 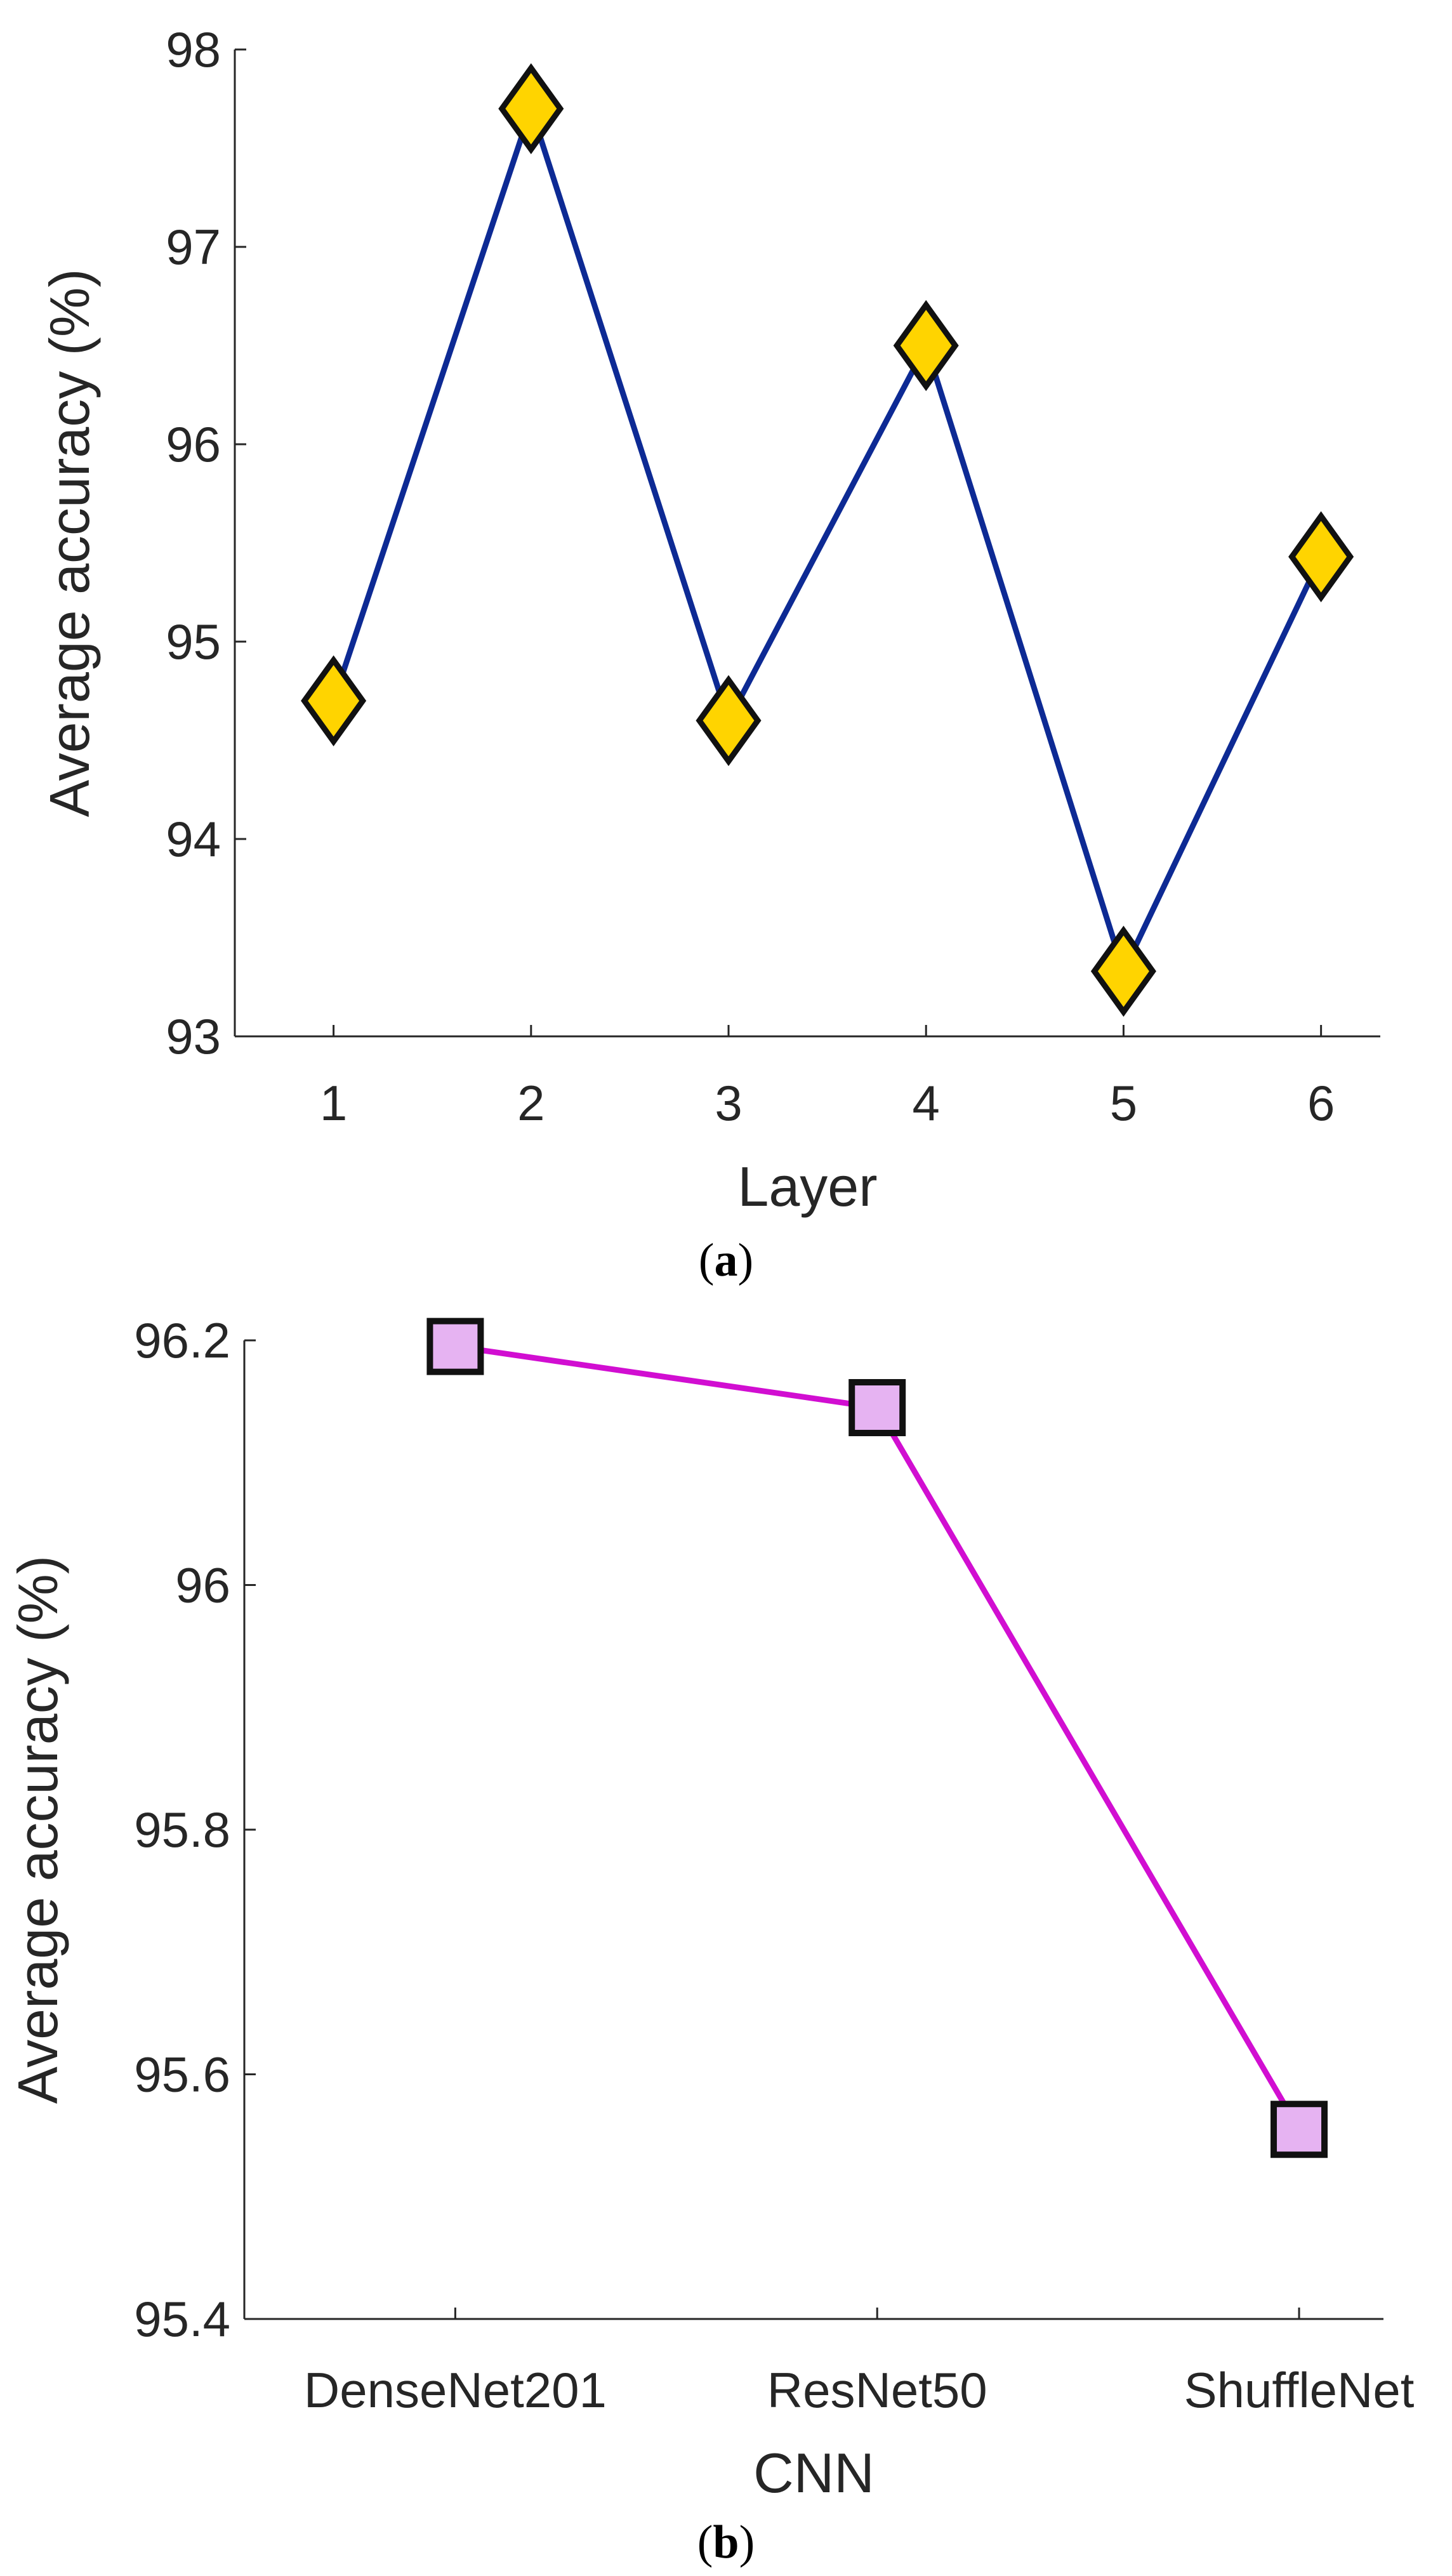 I want to click on y-tick-label: 98, so click(x=193, y=49).